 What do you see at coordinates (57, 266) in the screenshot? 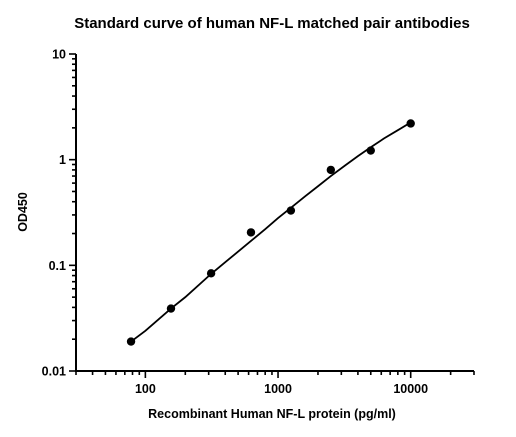
I see `y-tick-label: 0.1` at bounding box center [57, 266].